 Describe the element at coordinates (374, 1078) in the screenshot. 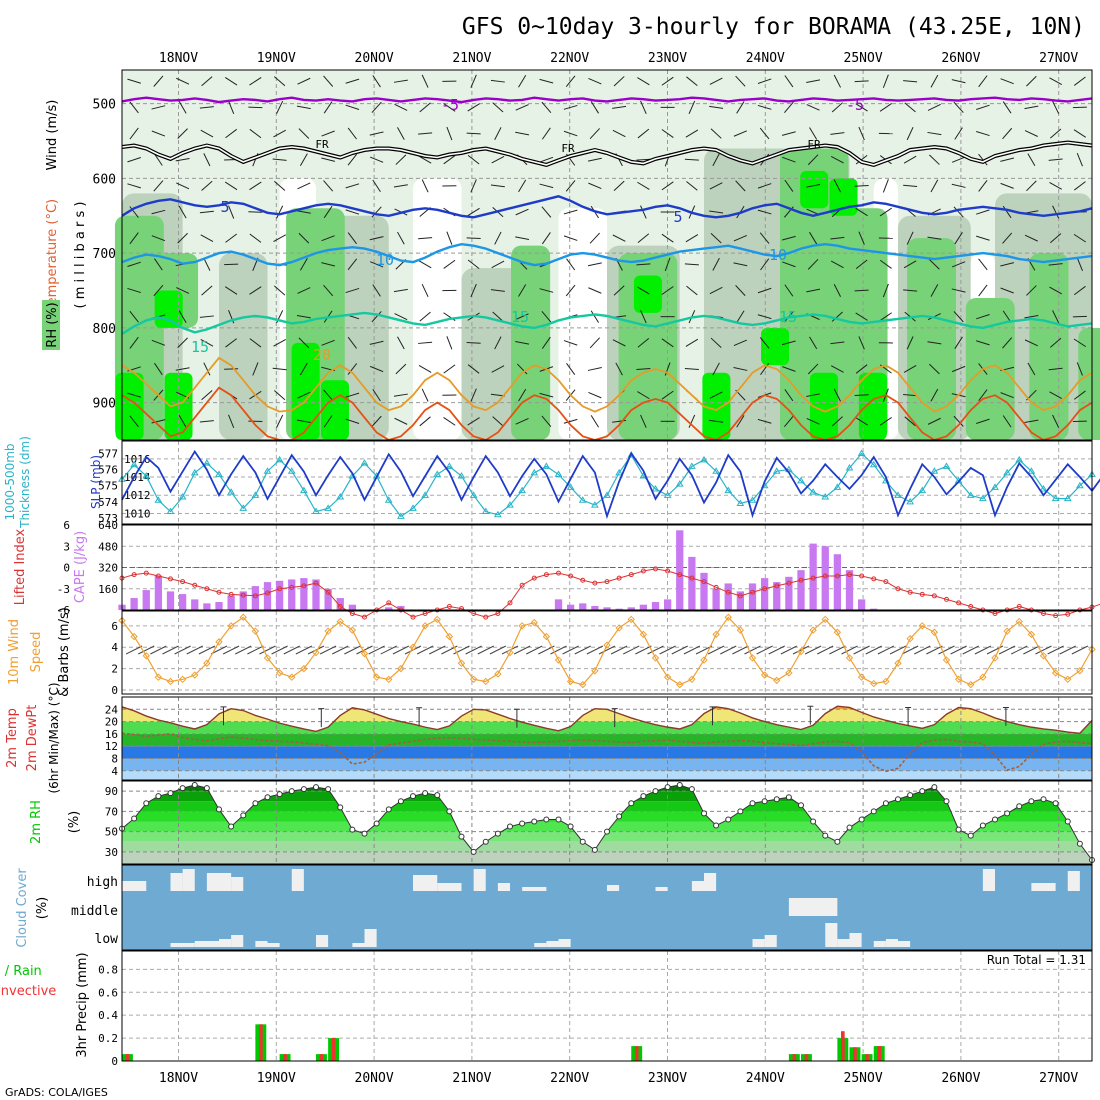

I see `day-label-bottom: 20NOV` at that location.